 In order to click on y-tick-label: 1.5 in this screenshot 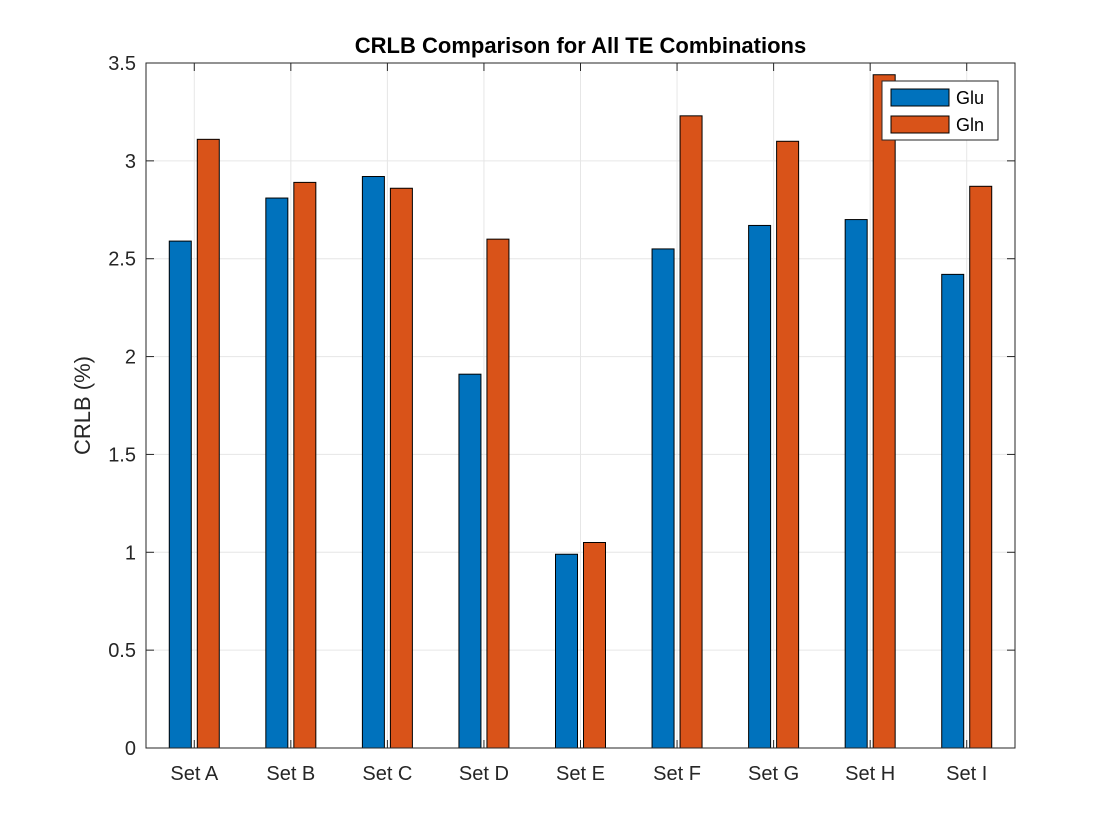, I will do `click(122, 455)`.